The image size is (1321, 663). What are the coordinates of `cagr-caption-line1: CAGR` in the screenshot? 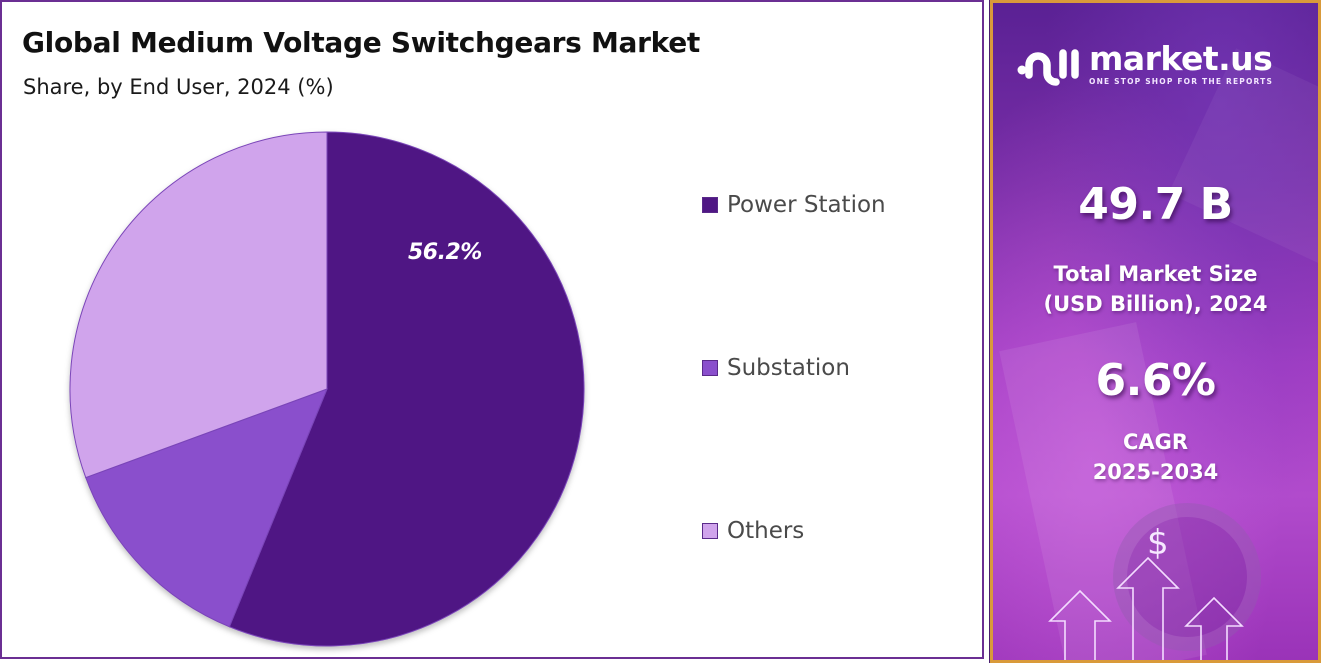 It's located at (1155, 442).